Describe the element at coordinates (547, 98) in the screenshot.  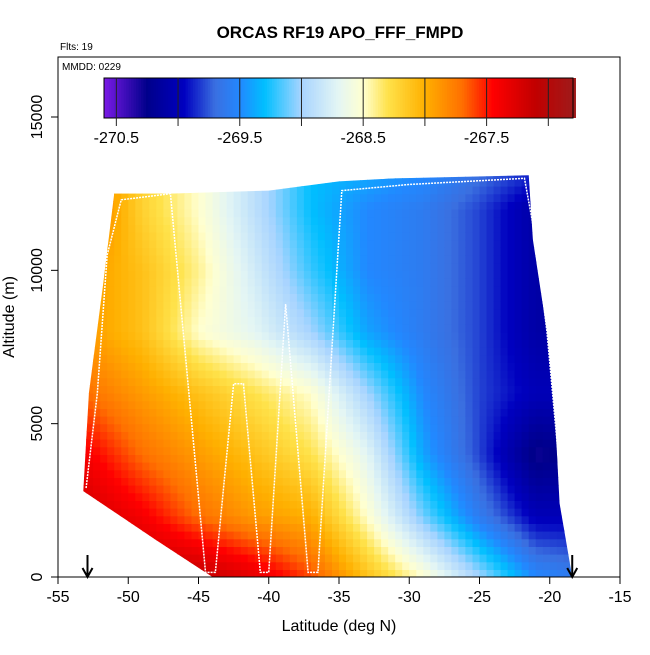
I see `colorbar-swatch` at that location.